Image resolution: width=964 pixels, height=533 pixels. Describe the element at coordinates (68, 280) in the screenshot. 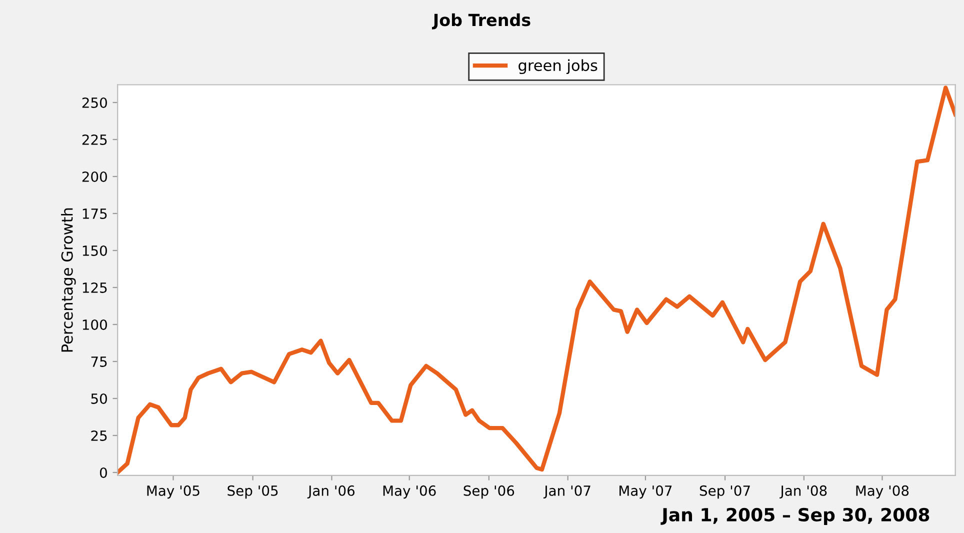

I see `y-axis-title: Percentage Growth` at that location.